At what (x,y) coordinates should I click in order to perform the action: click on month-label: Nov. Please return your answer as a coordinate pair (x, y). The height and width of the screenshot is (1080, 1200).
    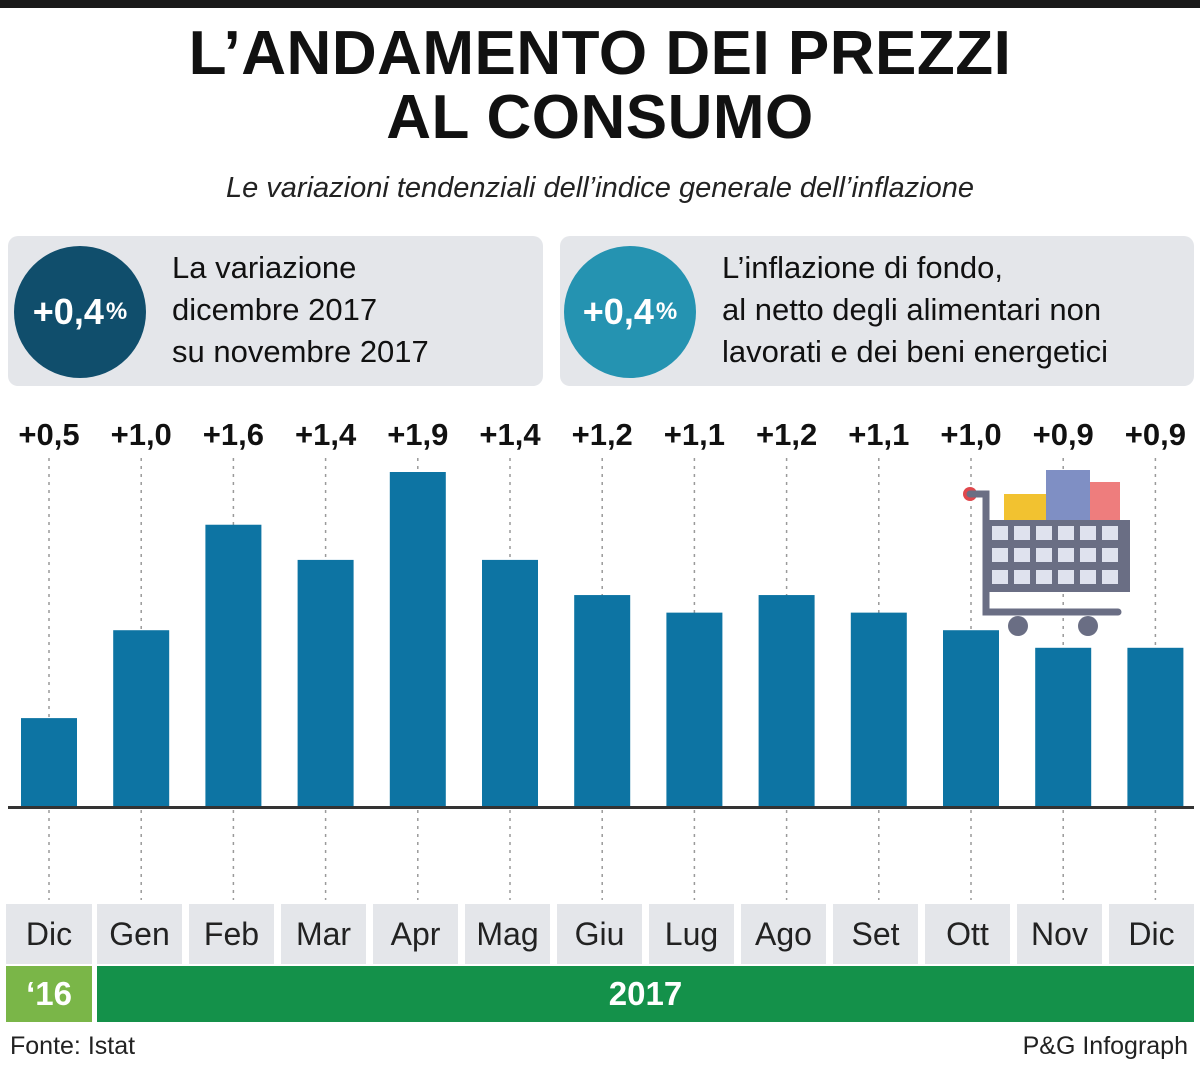
    Looking at the image, I should click on (1059, 934).